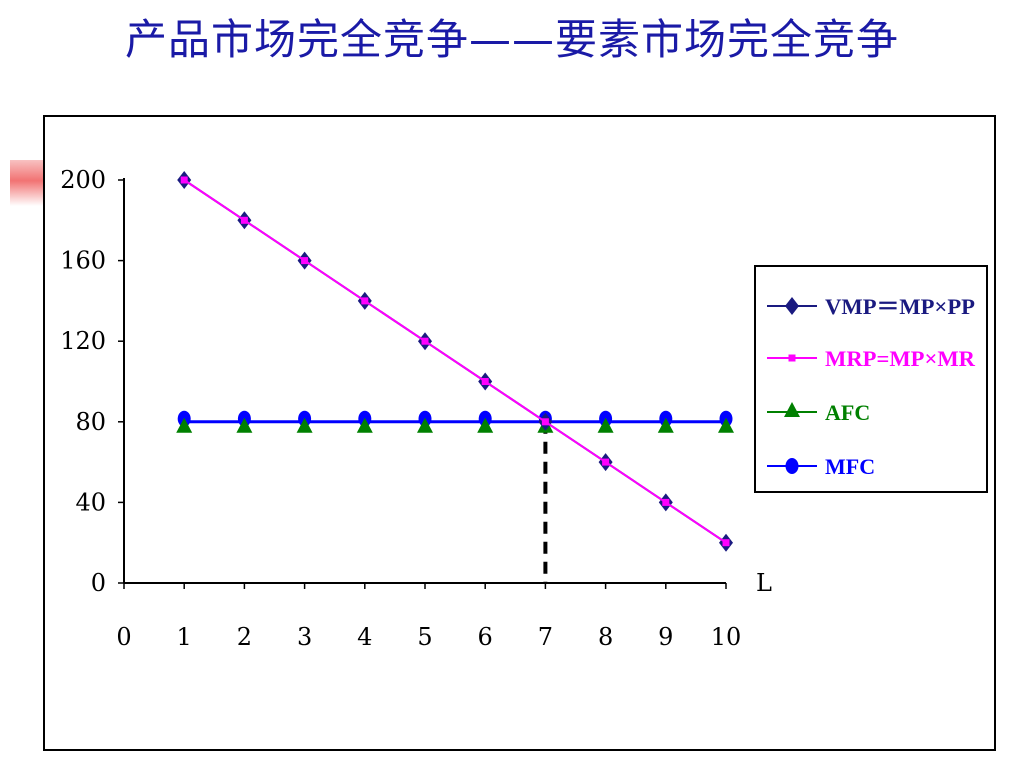 Image resolution: width=1024 pixels, height=768 pixels. I want to click on y-tick-label: 120, so click(83, 341).